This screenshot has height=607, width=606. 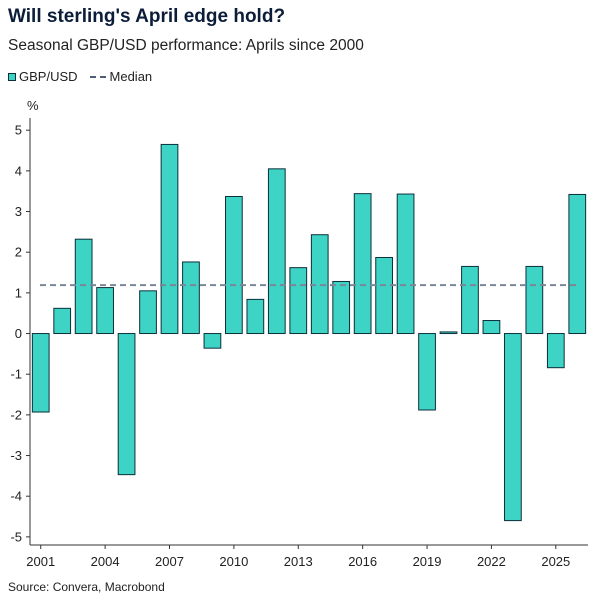 I want to click on bar-2010, so click(x=234, y=265).